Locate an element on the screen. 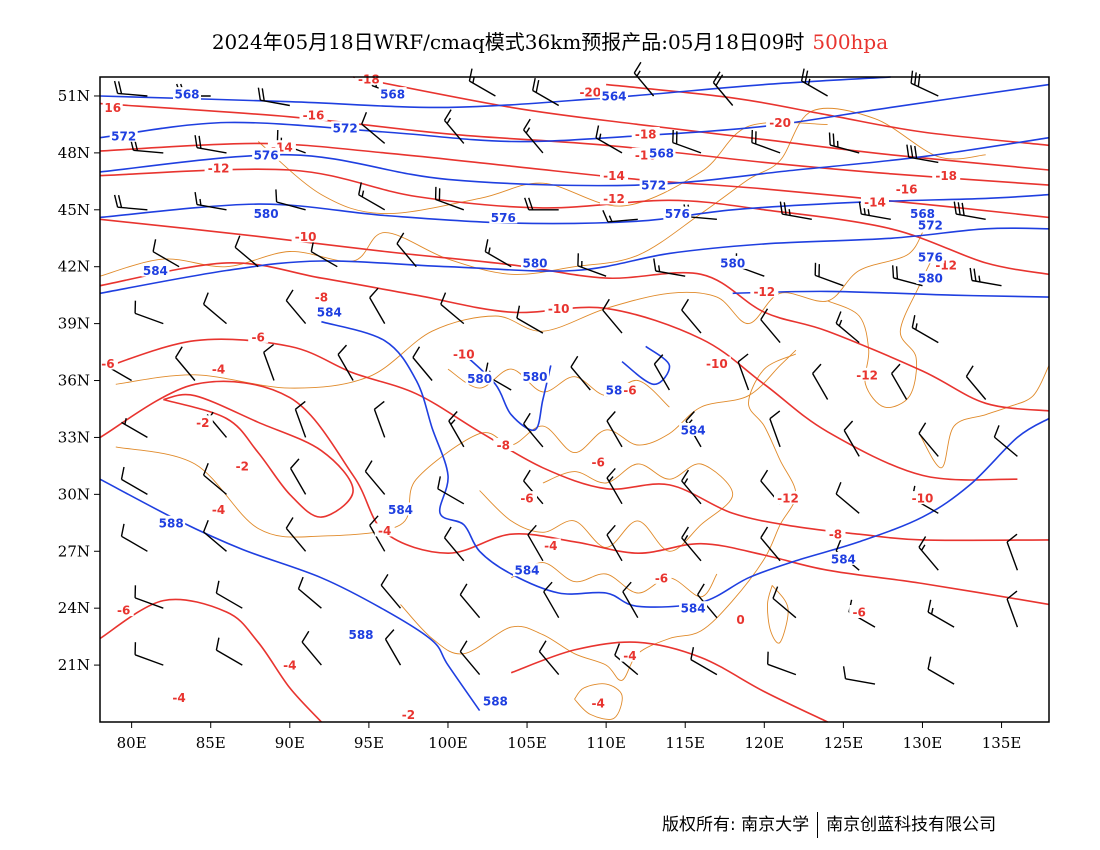 The image size is (1100, 850). height-label: 568 is located at coordinates (922, 213).